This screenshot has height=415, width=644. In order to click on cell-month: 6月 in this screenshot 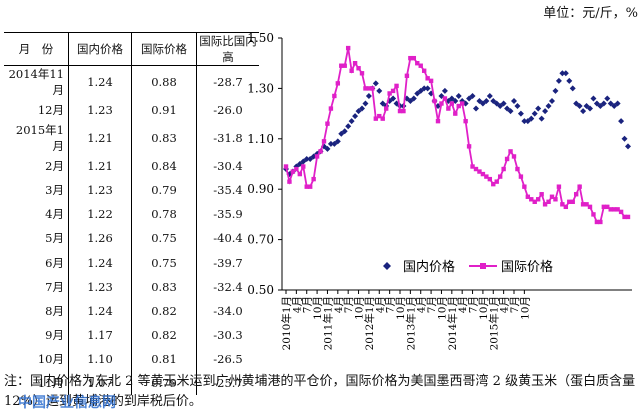, I will do `click(36, 262)`.